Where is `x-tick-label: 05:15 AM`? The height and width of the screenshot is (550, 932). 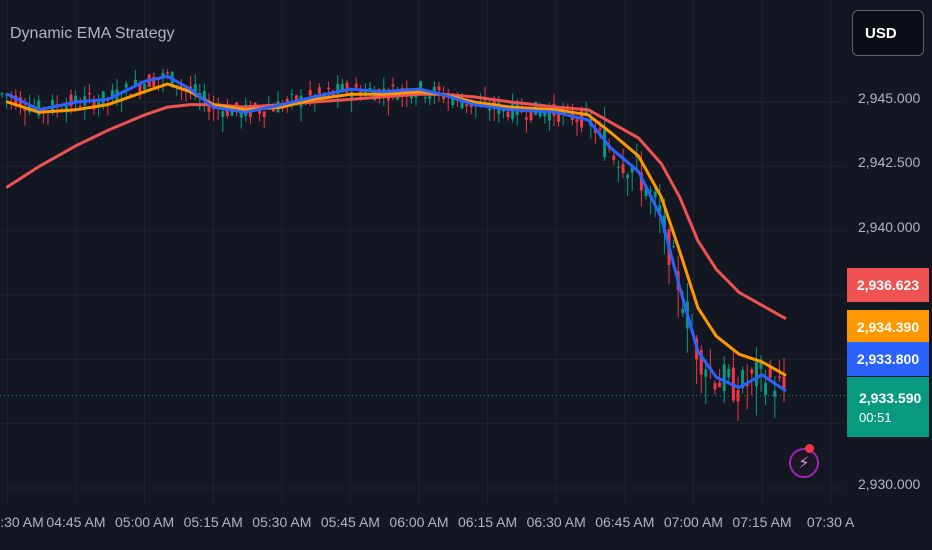
x-tick-label: 05:15 AM is located at coordinates (213, 522).